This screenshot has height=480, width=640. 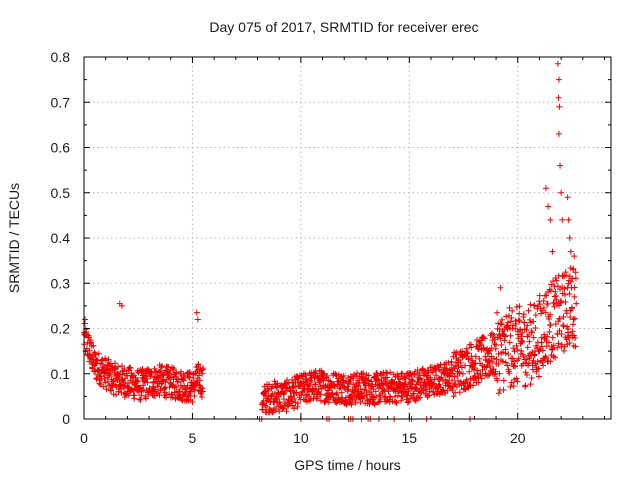 What do you see at coordinates (347, 465) in the screenshot?
I see `x-axis-label: GPS time / hours` at bounding box center [347, 465].